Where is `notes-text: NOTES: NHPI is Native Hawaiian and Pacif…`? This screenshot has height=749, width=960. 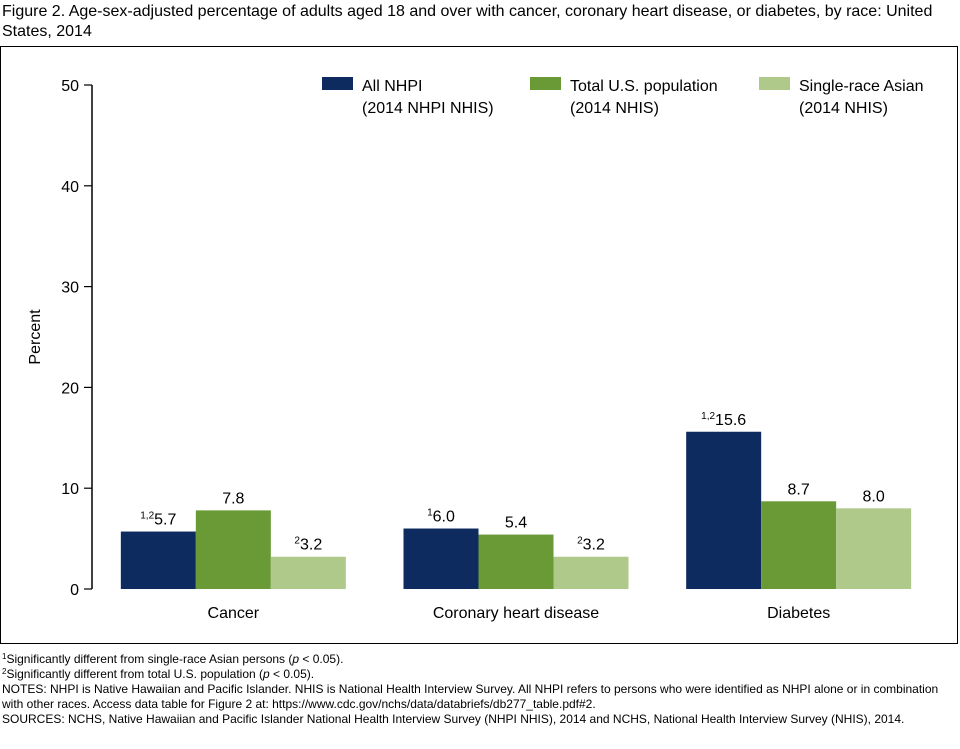 notes-text: NOTES: NHPI is Native Hawaiian and Pacif… is located at coordinates (470, 696).